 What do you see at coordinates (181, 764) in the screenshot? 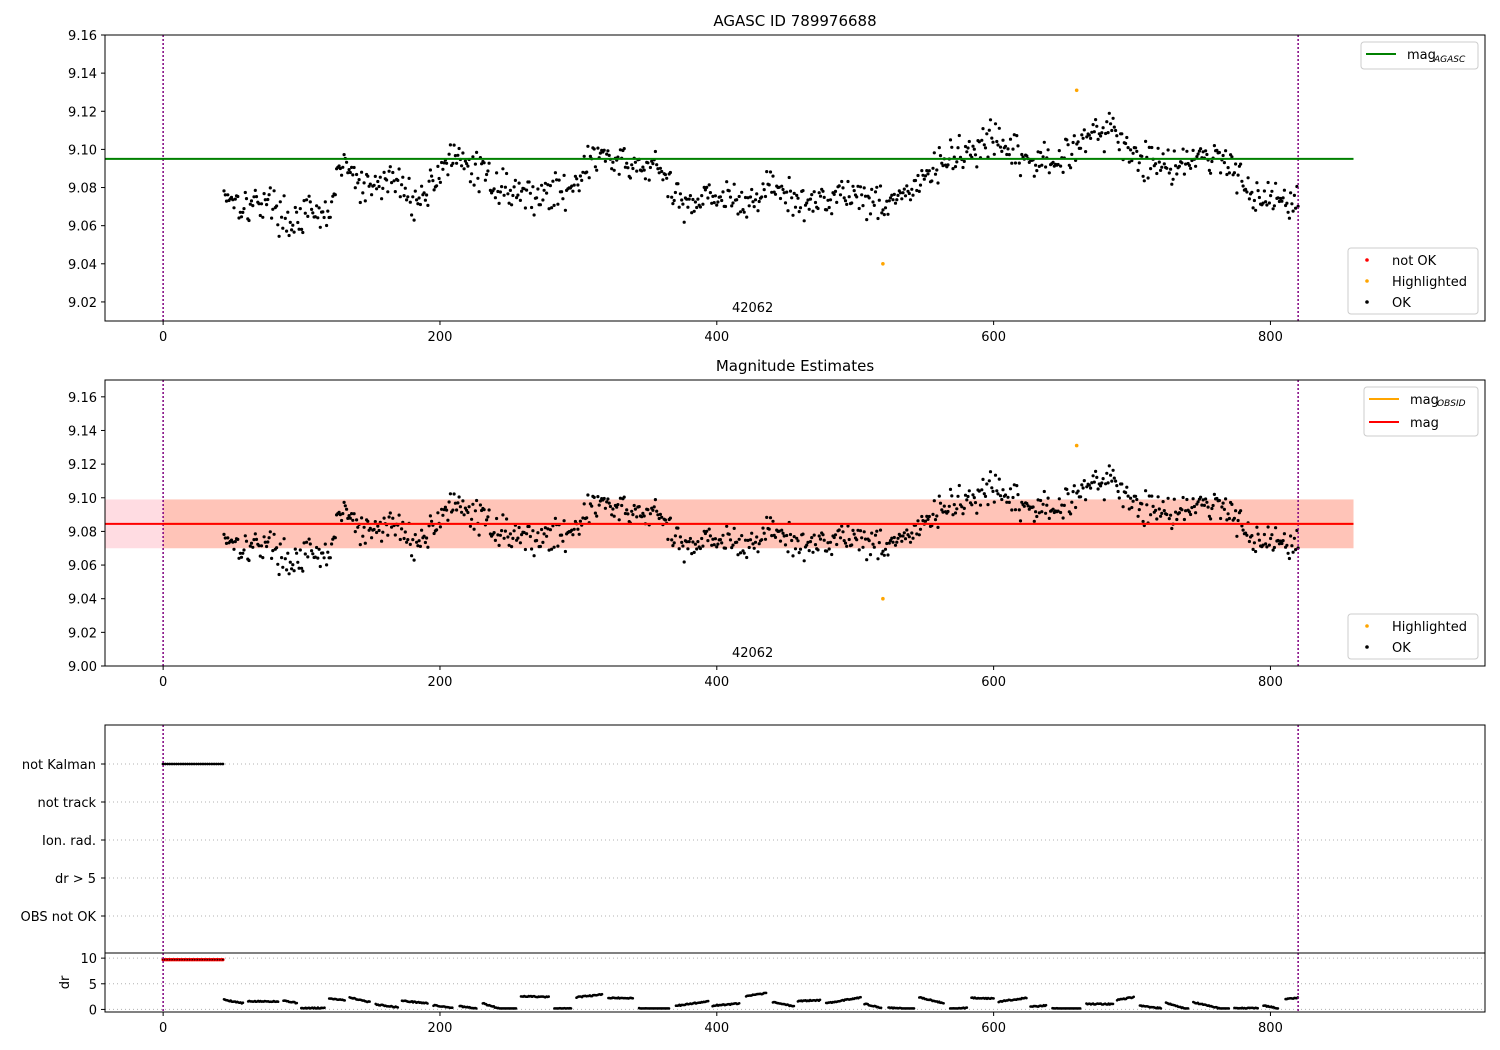
I see `not-kalman-point` at bounding box center [181, 764].